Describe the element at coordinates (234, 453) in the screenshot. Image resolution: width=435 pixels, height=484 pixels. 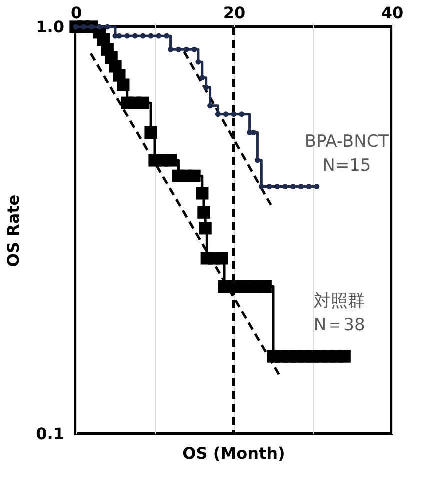
I see `x-axis-title: OS (Month)` at that location.